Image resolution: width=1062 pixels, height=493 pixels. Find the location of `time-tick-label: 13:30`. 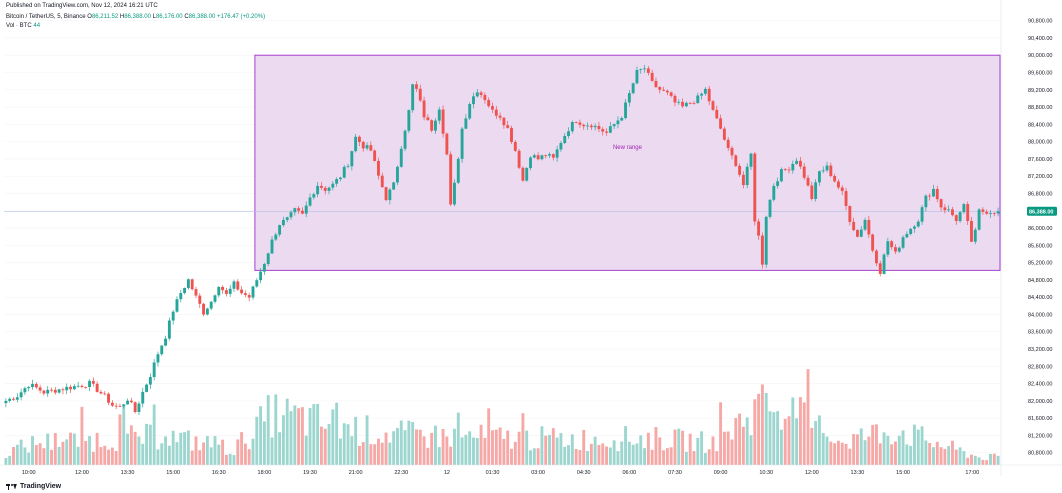

time-tick-label: 13:30 is located at coordinates (858, 473).